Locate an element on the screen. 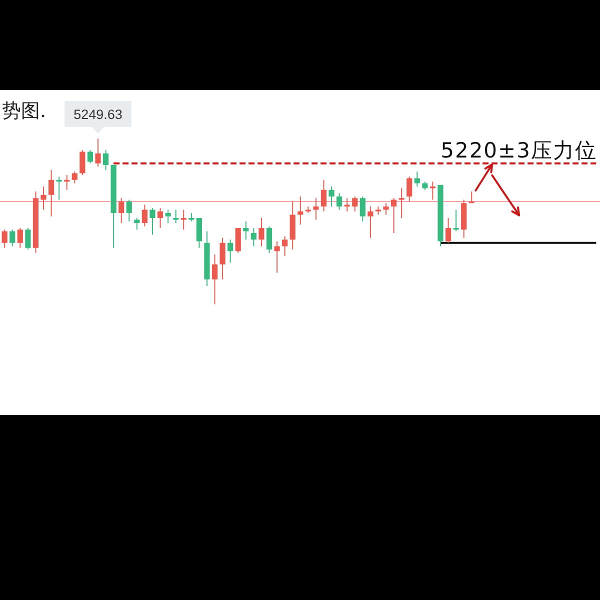 This screenshot has height=600, width=600. annotation: 5249.63 is located at coordinates (98, 114).